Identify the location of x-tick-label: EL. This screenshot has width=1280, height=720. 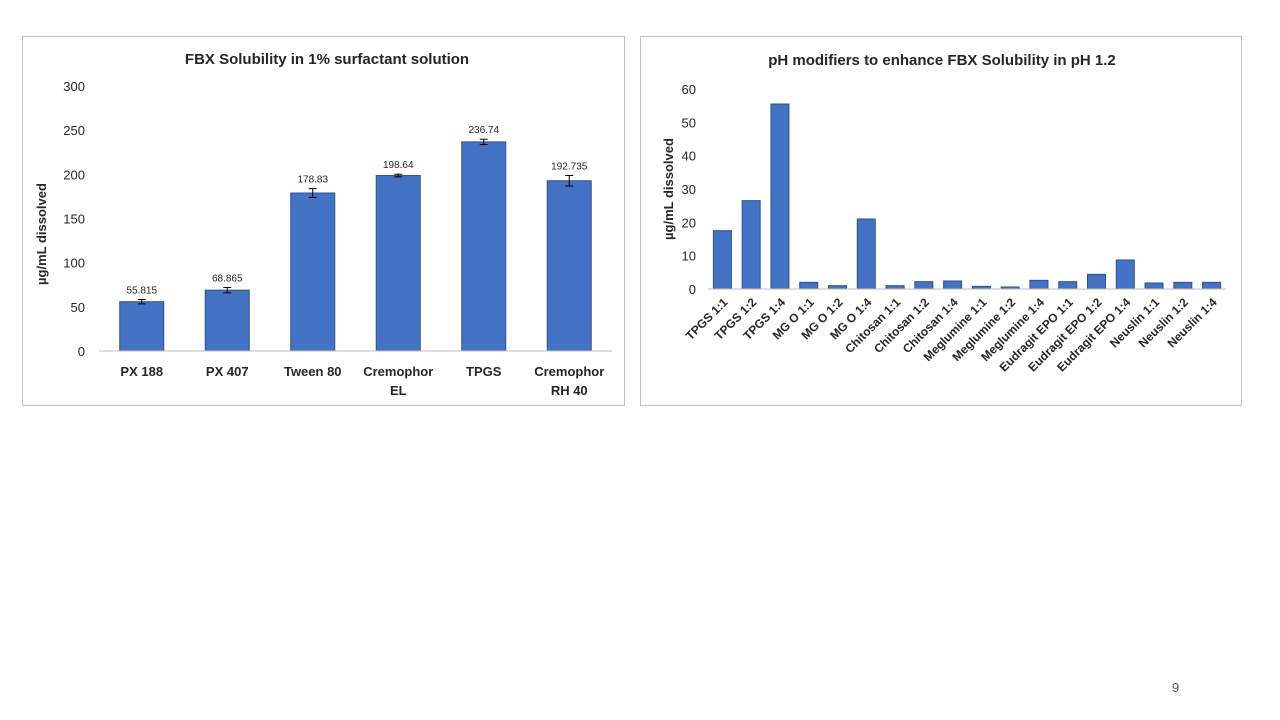
(398, 390).